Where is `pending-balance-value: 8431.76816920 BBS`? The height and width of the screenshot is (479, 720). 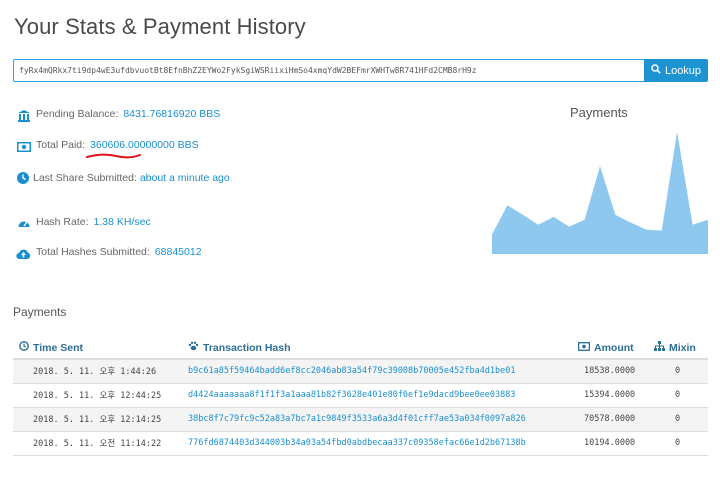 pending-balance-value: 8431.76816920 BBS is located at coordinates (172, 114).